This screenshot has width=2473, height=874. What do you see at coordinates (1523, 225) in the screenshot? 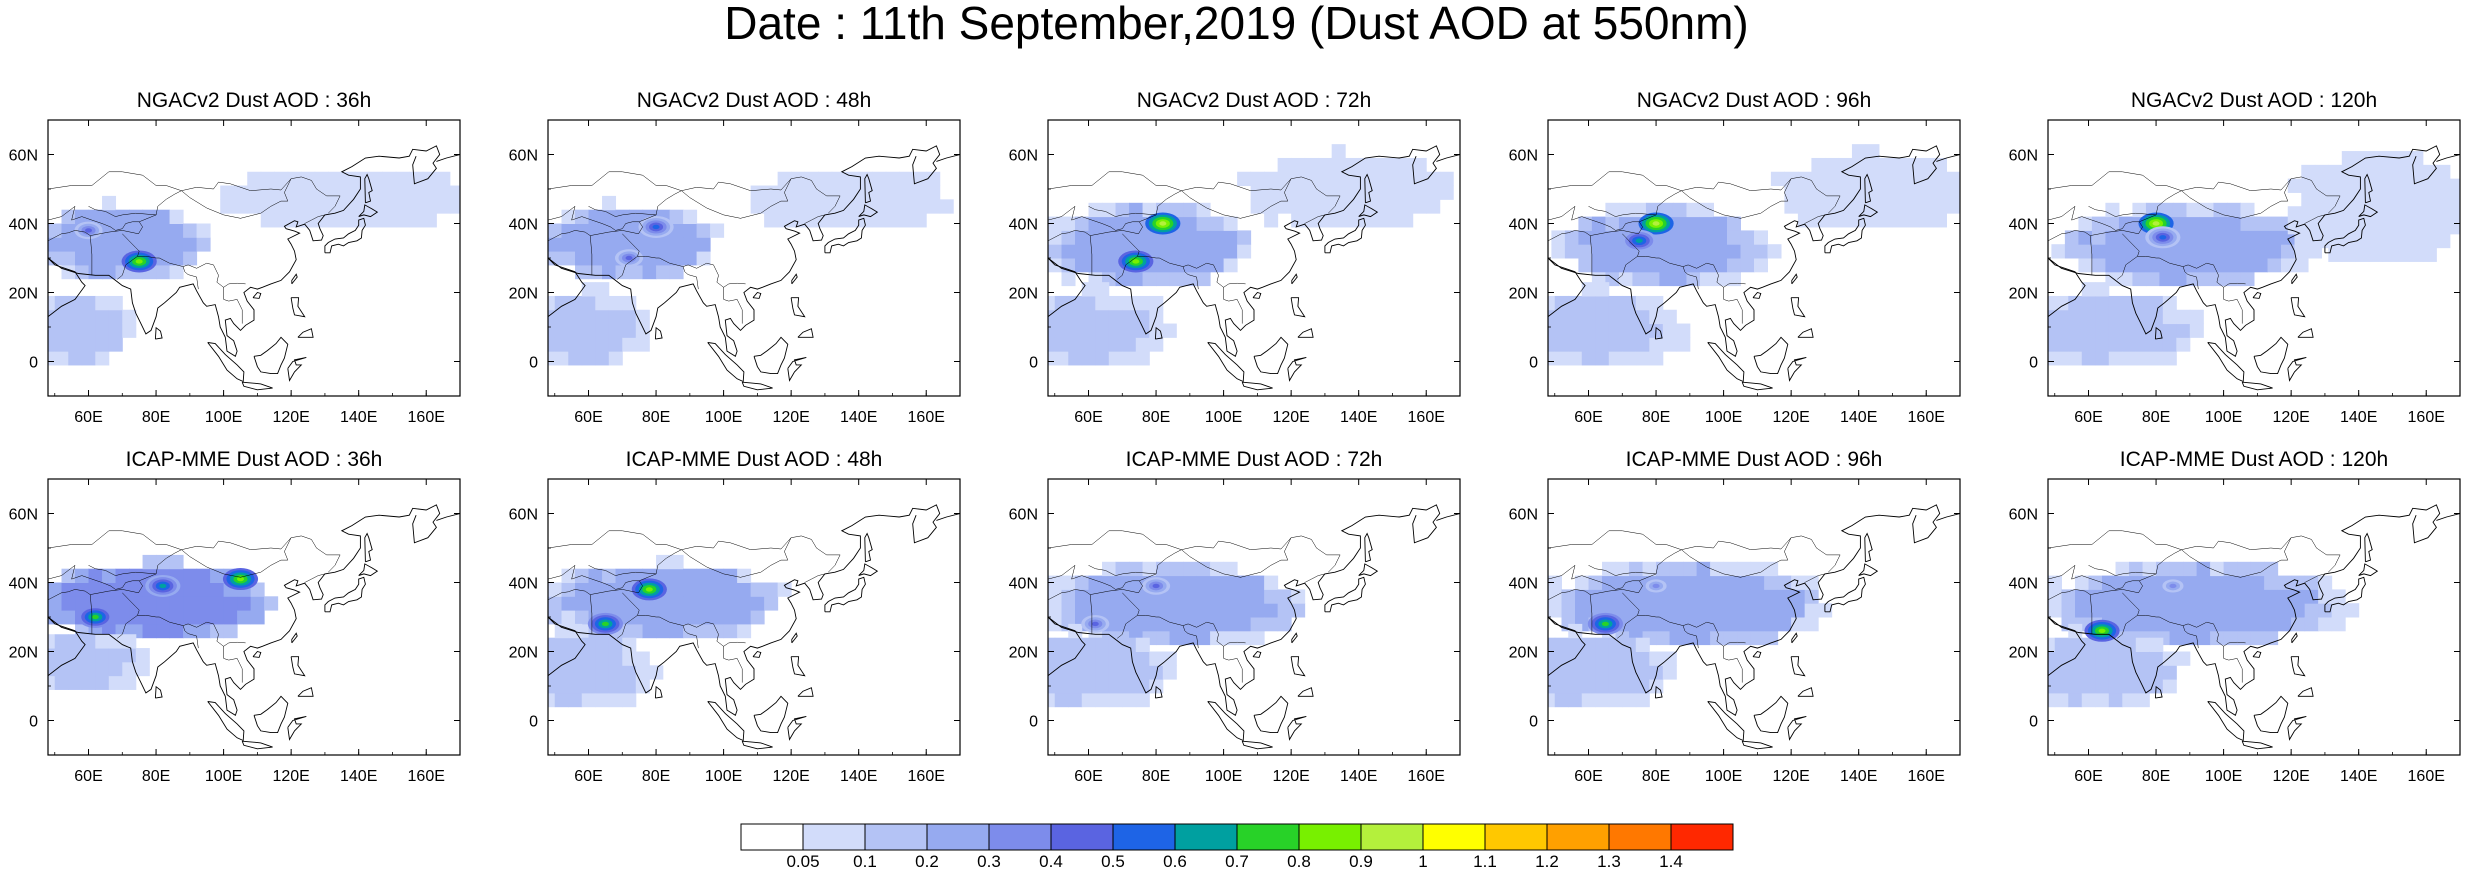
I see `y-tick-label: 40N` at bounding box center [1523, 225].